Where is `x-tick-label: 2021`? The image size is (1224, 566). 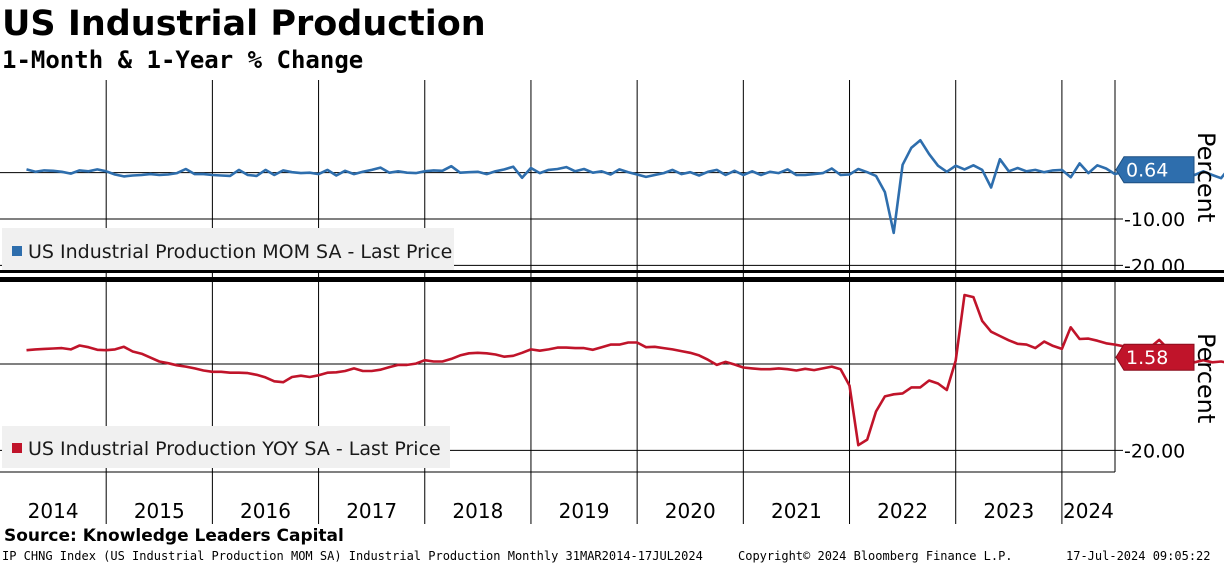
x-tick-label: 2021 is located at coordinates (796, 511).